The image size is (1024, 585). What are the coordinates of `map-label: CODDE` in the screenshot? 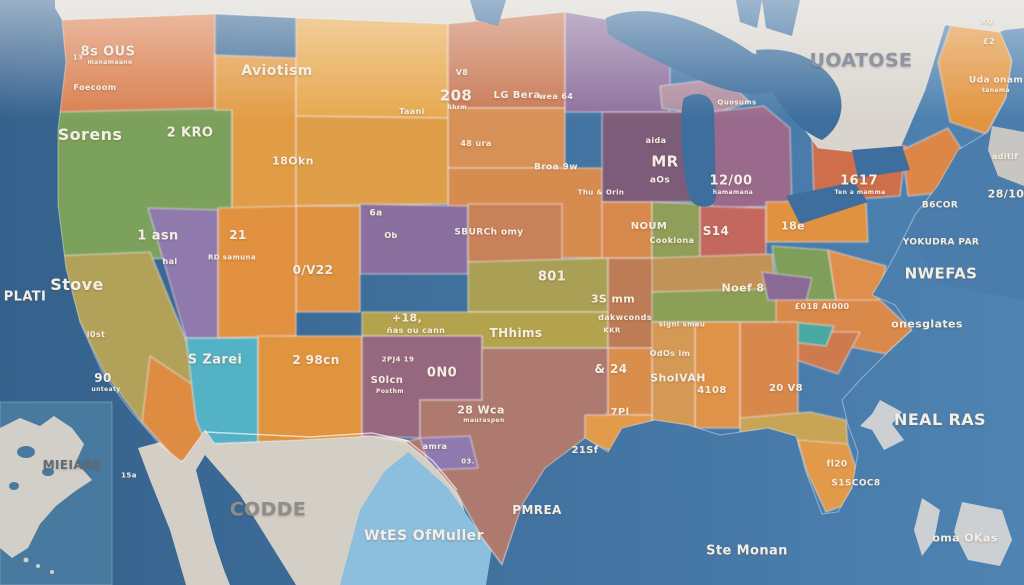 It's located at (268, 509).